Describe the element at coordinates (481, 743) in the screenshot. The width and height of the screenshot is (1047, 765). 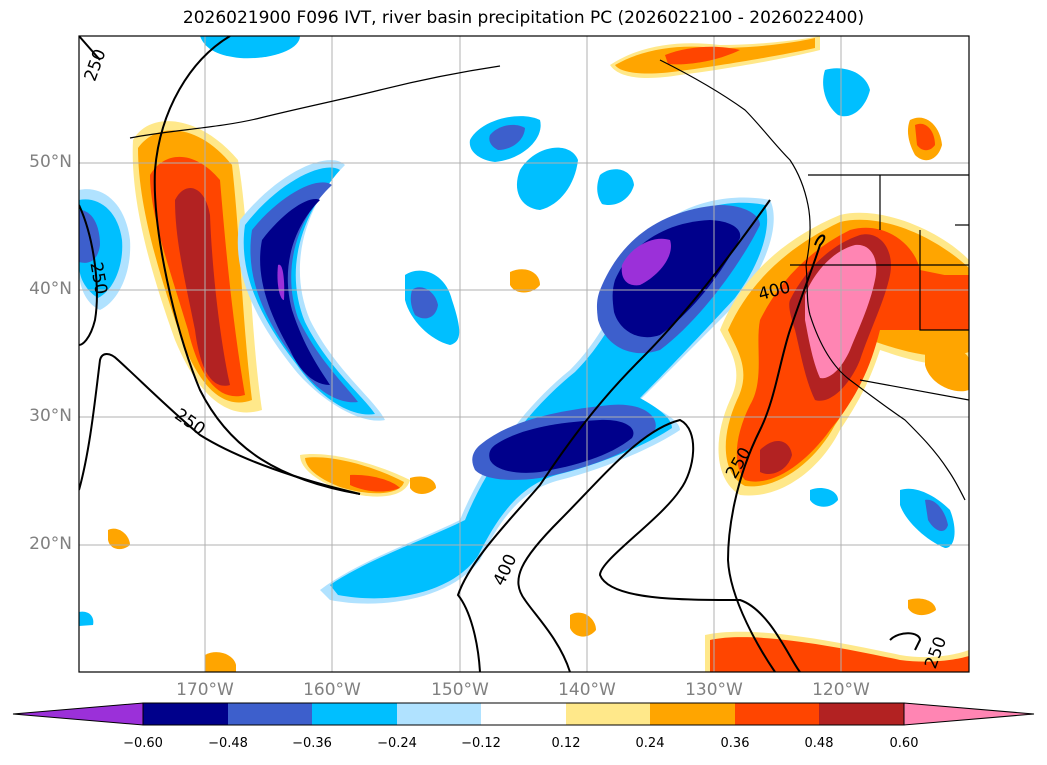
I see `colorbar-tick-label: −0.12` at that location.